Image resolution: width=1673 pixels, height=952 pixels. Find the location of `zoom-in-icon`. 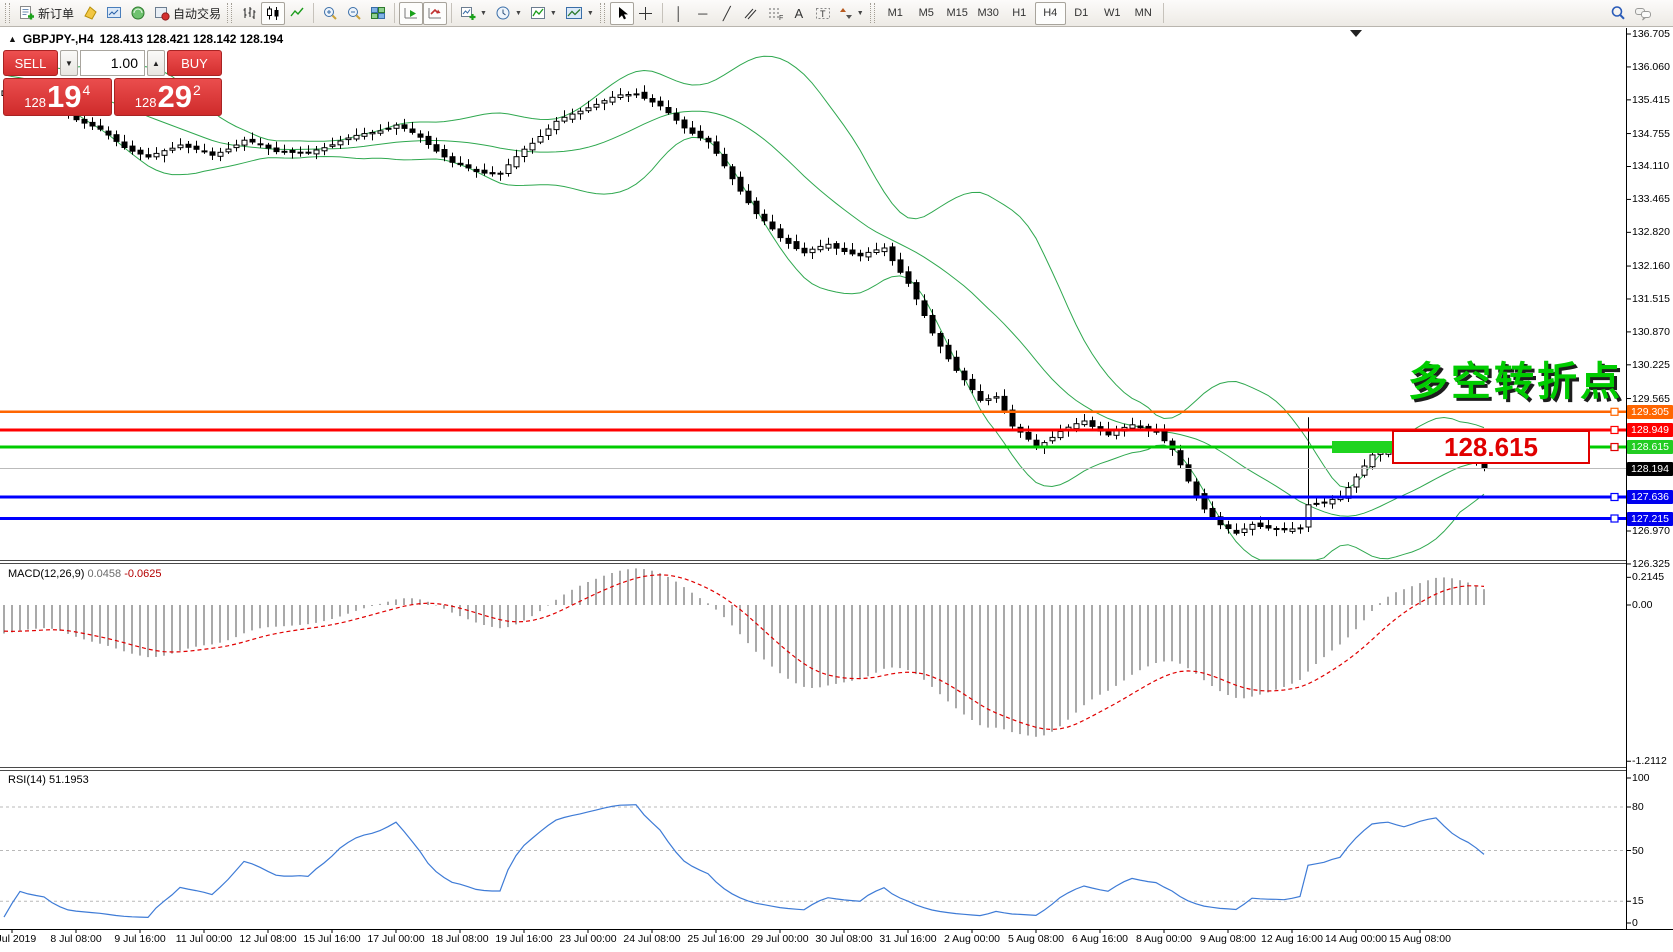

zoom-in-icon is located at coordinates (330, 13).